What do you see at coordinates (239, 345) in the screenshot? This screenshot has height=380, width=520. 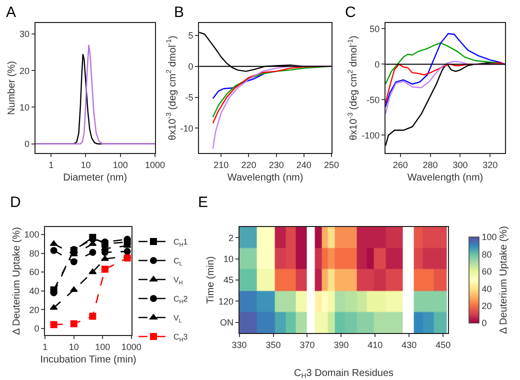 I see `x-tick-label: 330` at bounding box center [239, 345].